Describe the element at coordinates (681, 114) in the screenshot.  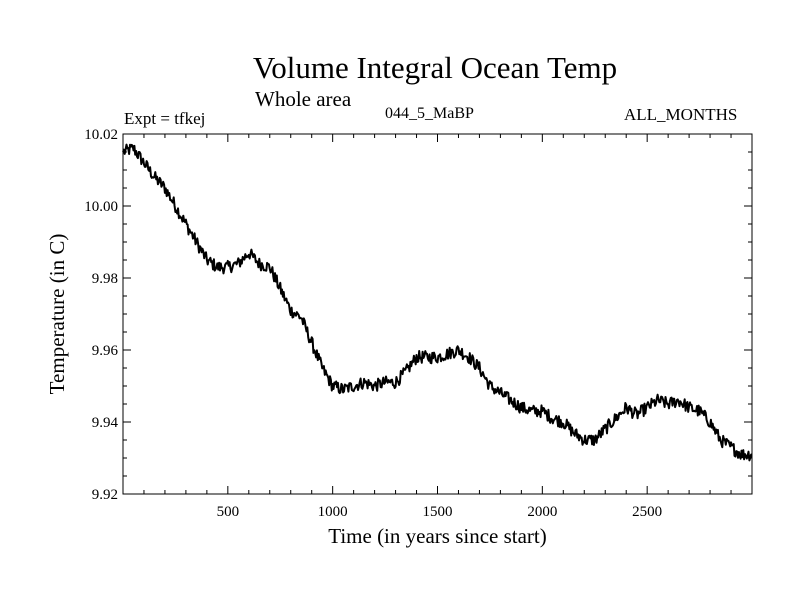
I see `months-label: ALL_MONTHS` at that location.